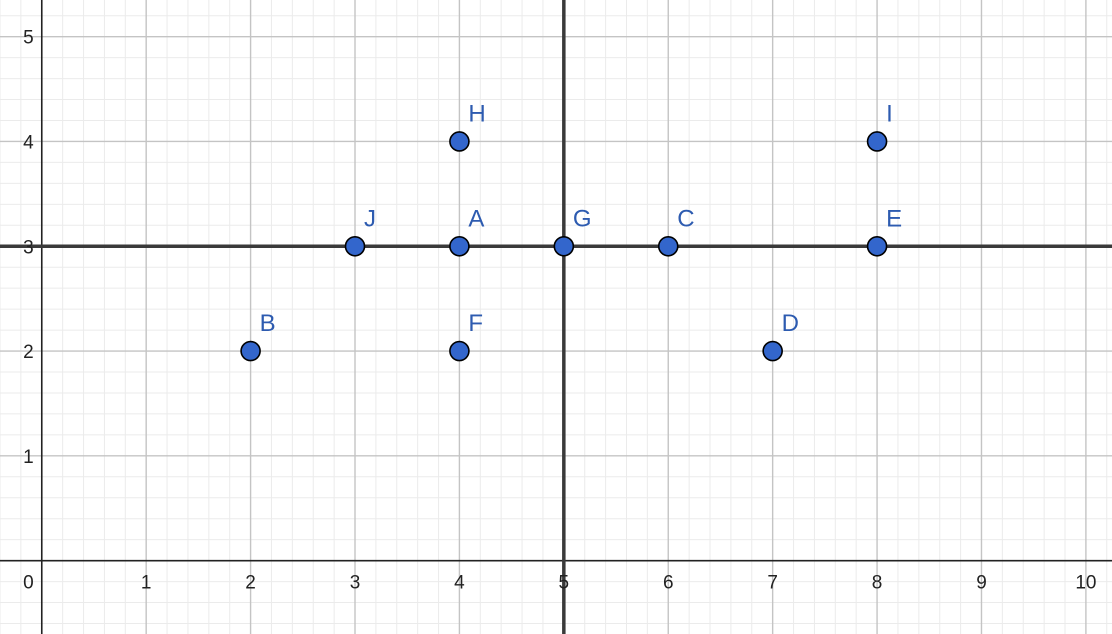  What do you see at coordinates (877, 246) in the screenshot?
I see `point-e` at bounding box center [877, 246].